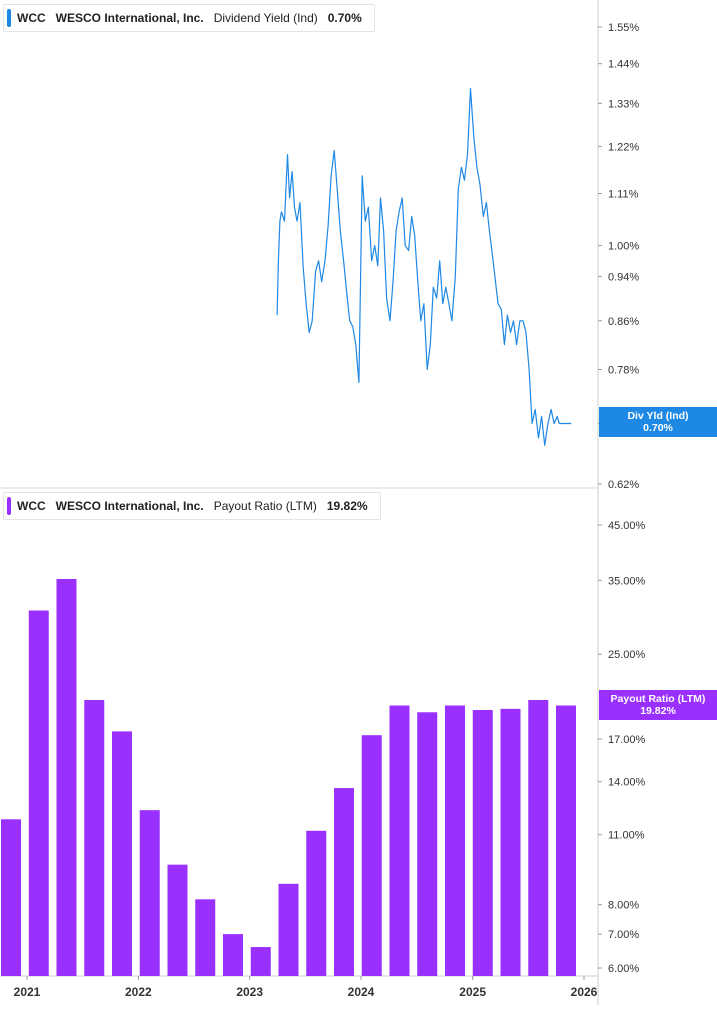 This screenshot has height=1010, width=717. Describe the element at coordinates (347, 506) in the screenshot. I see `legend-value: 19.82%` at that location.